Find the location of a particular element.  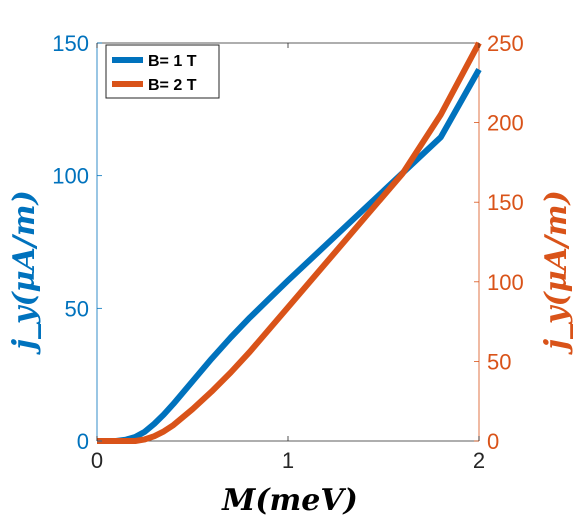

left-y-axis-label: j_y(μA/m) is located at coordinates (24, 272).